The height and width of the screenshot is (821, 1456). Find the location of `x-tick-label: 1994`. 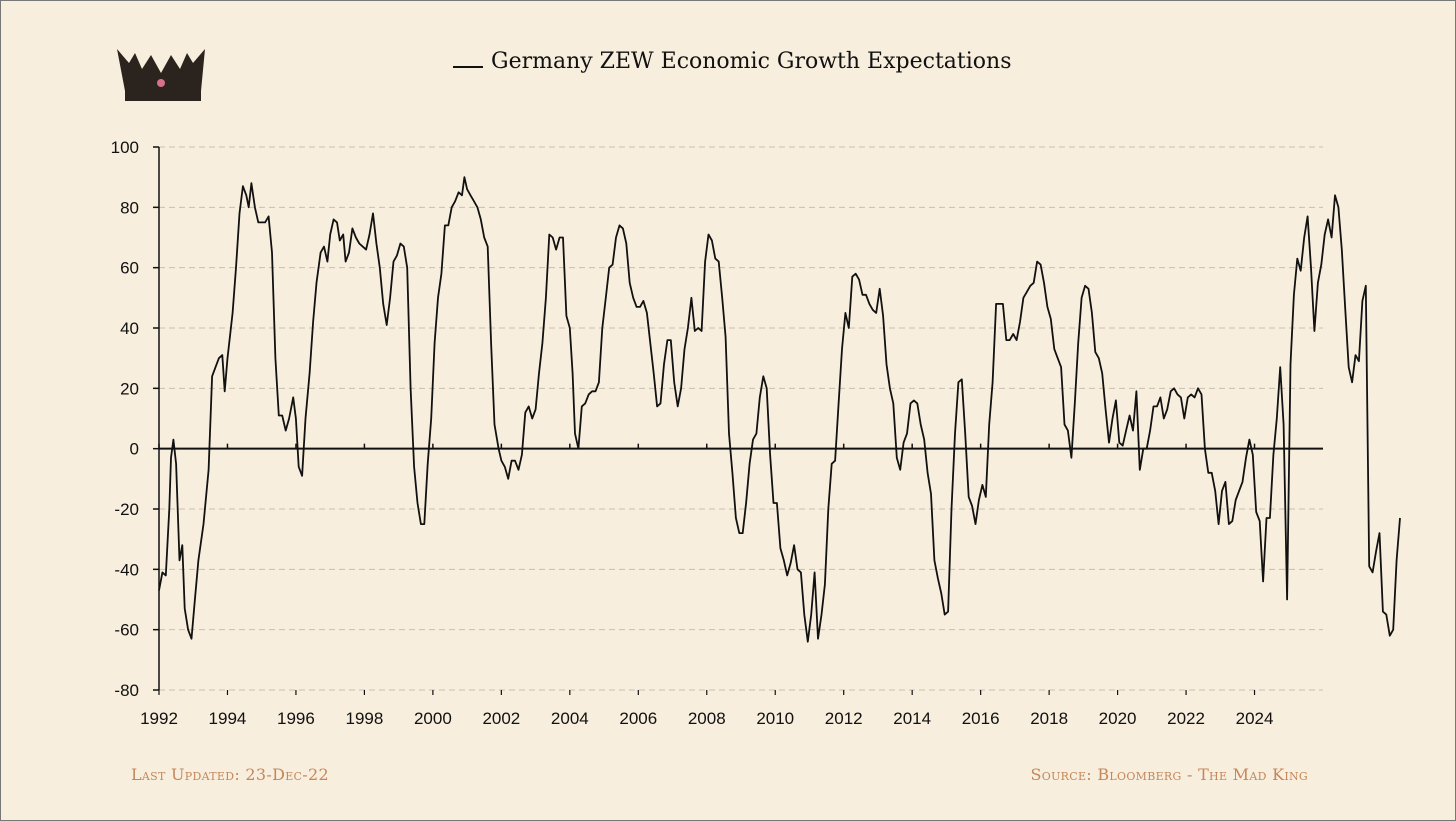

x-tick-label: 1994 is located at coordinates (228, 718).